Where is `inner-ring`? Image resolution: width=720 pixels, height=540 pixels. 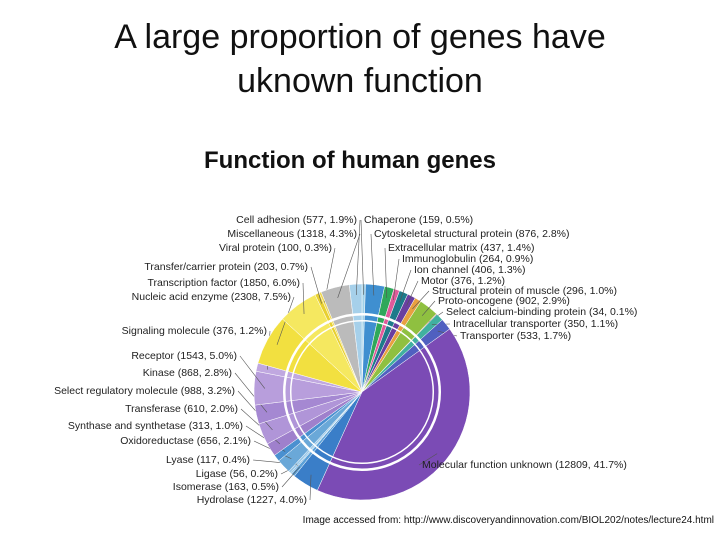
inner-ring is located at coordinates (362, 392).